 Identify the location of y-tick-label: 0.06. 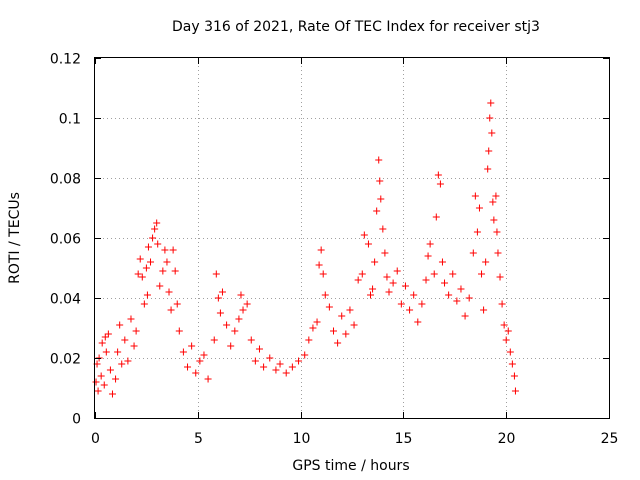
(65, 240).